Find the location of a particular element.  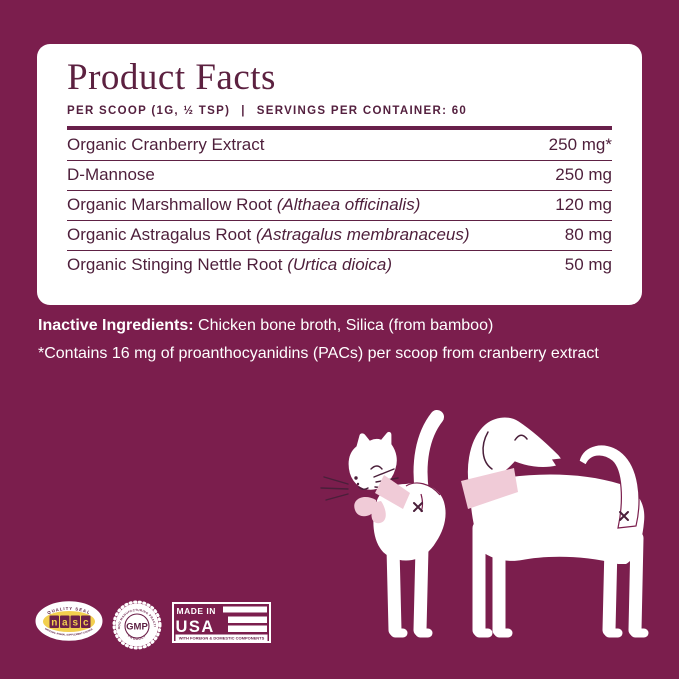

ingredient-text: Organic Astragalus Root is located at coordinates (159, 235).